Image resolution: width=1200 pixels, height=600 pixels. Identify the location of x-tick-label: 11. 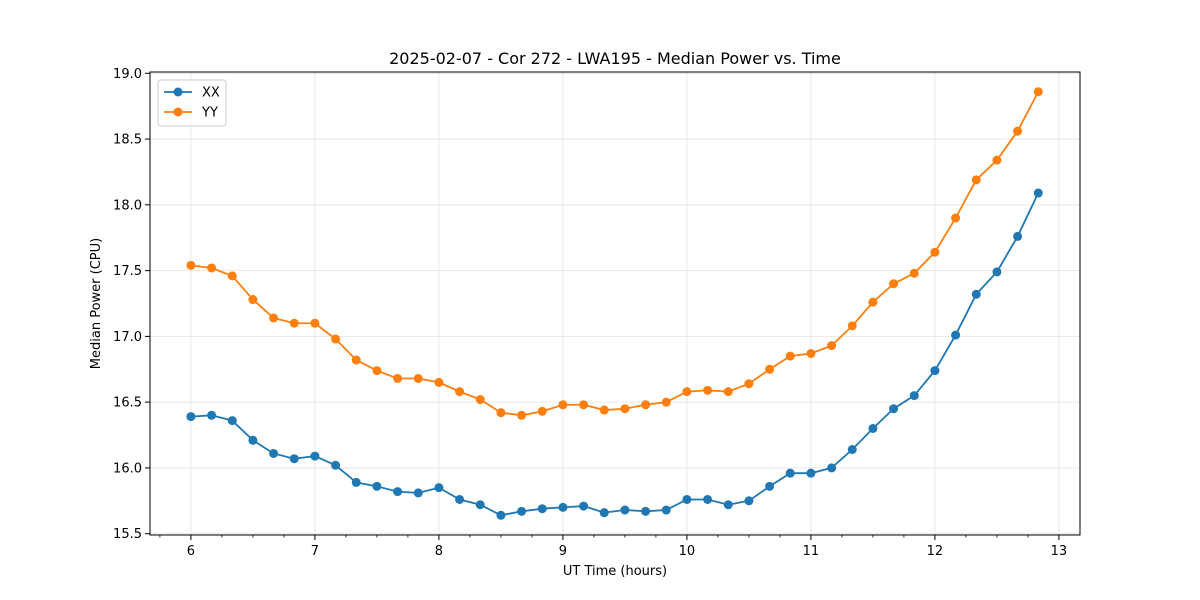
(811, 551).